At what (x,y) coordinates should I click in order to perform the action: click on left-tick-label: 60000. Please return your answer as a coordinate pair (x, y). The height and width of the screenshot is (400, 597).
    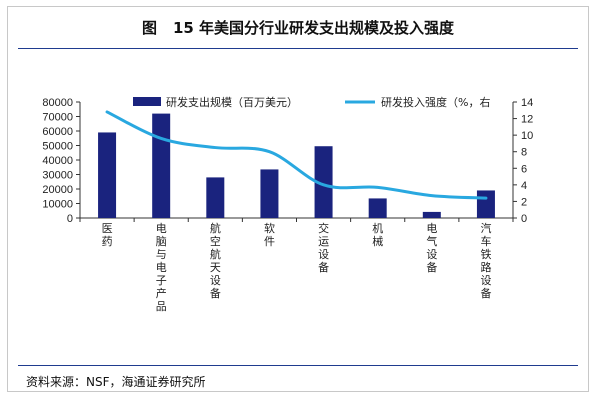
    Looking at the image, I should click on (57, 132).